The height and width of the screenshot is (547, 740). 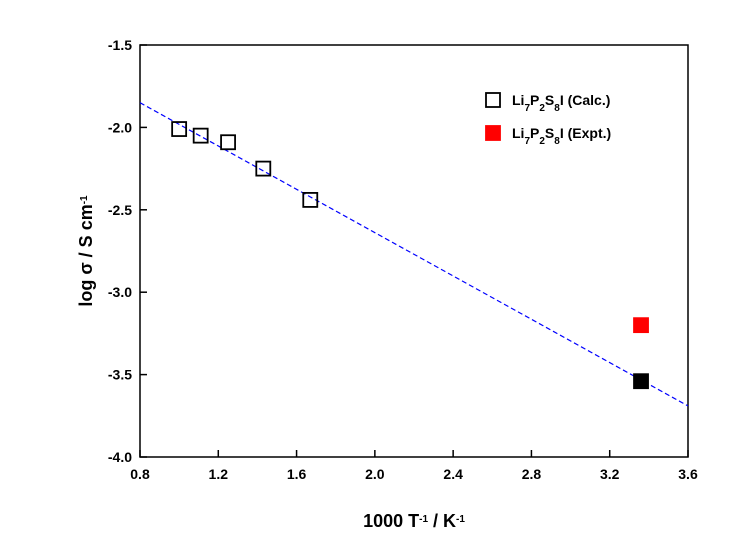 I want to click on y-axis-label: log σ / S cm-1, so click(x=86, y=251).